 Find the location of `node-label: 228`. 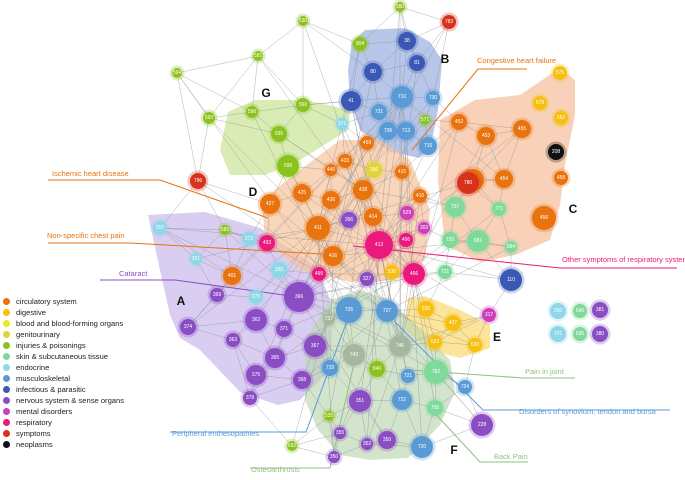

node-label: 228 is located at coordinates (482, 425).